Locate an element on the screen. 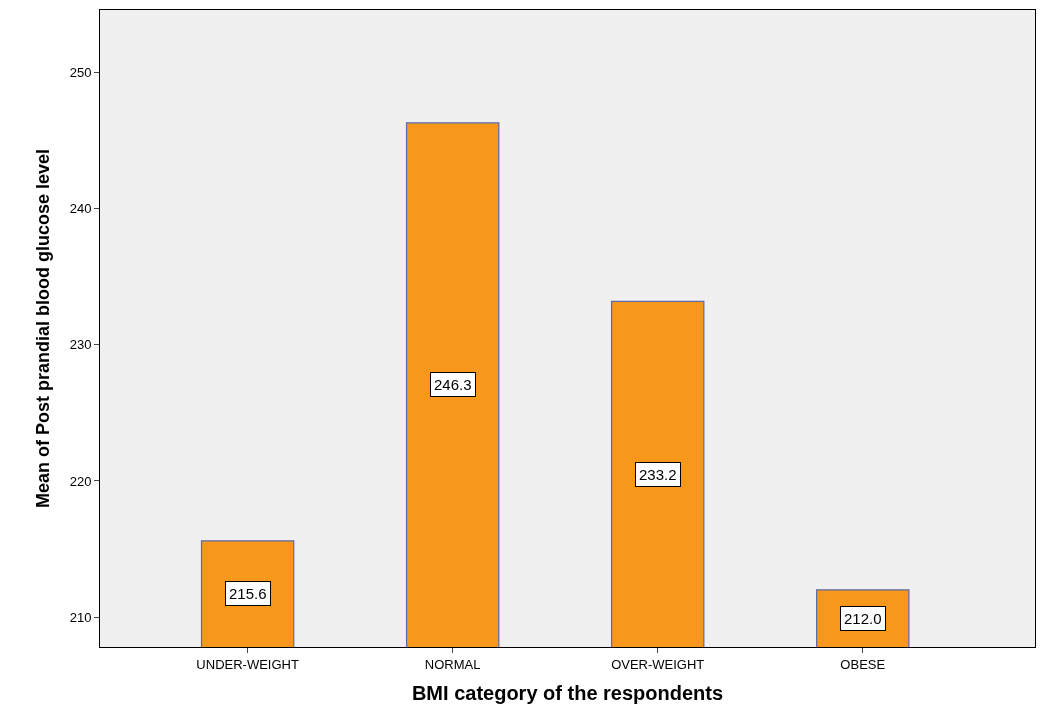 The image size is (1050, 717). y-tick-label: 240 is located at coordinates (80, 209).